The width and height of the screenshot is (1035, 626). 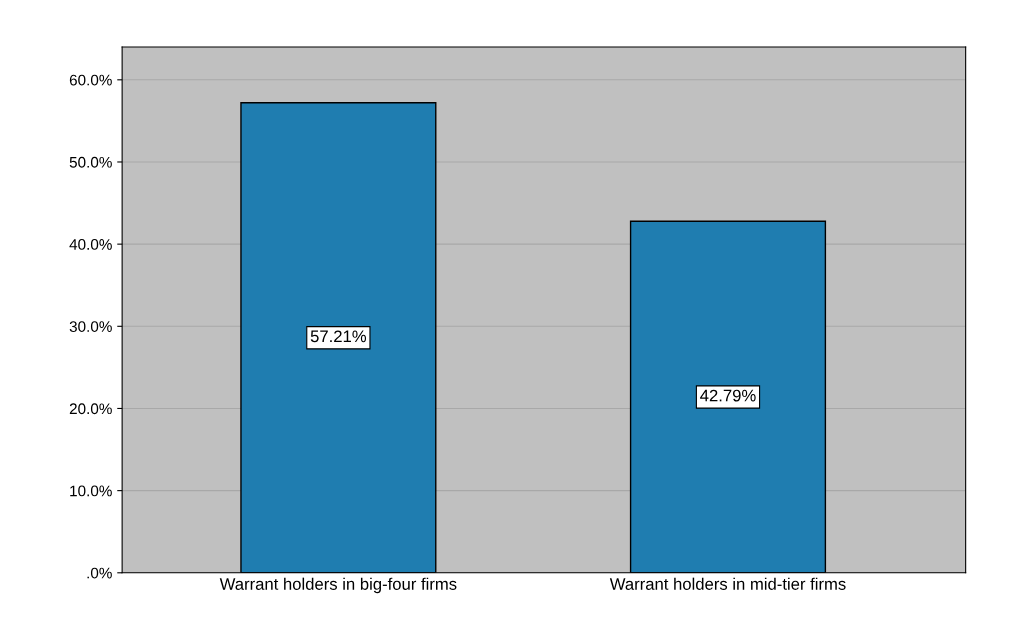 I want to click on y-tick-label: 50.0%, so click(x=90, y=162).